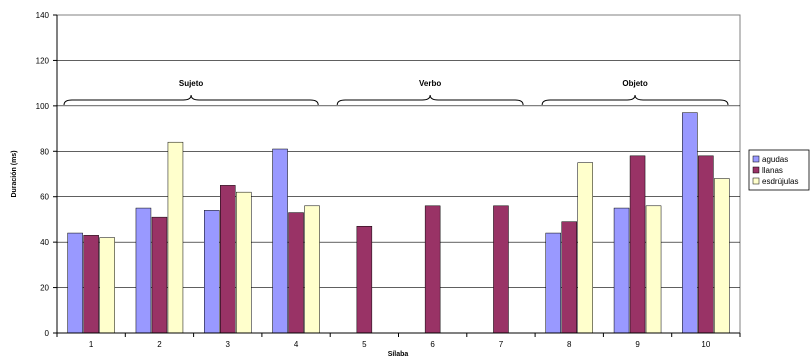  Describe the element at coordinates (430, 83) in the screenshot. I see `group-label-verbo: Verbo` at that location.